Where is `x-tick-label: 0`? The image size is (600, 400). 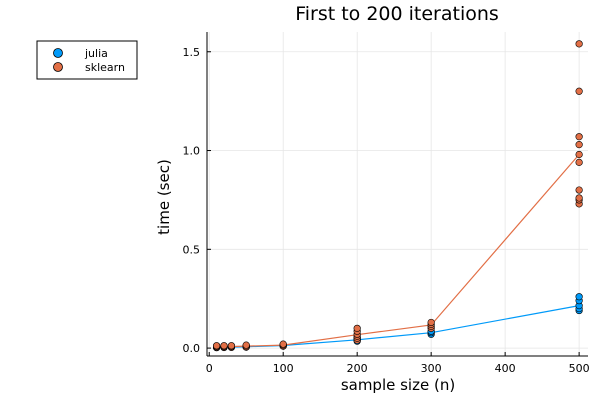
x-tick-label: 0 is located at coordinates (209, 368).